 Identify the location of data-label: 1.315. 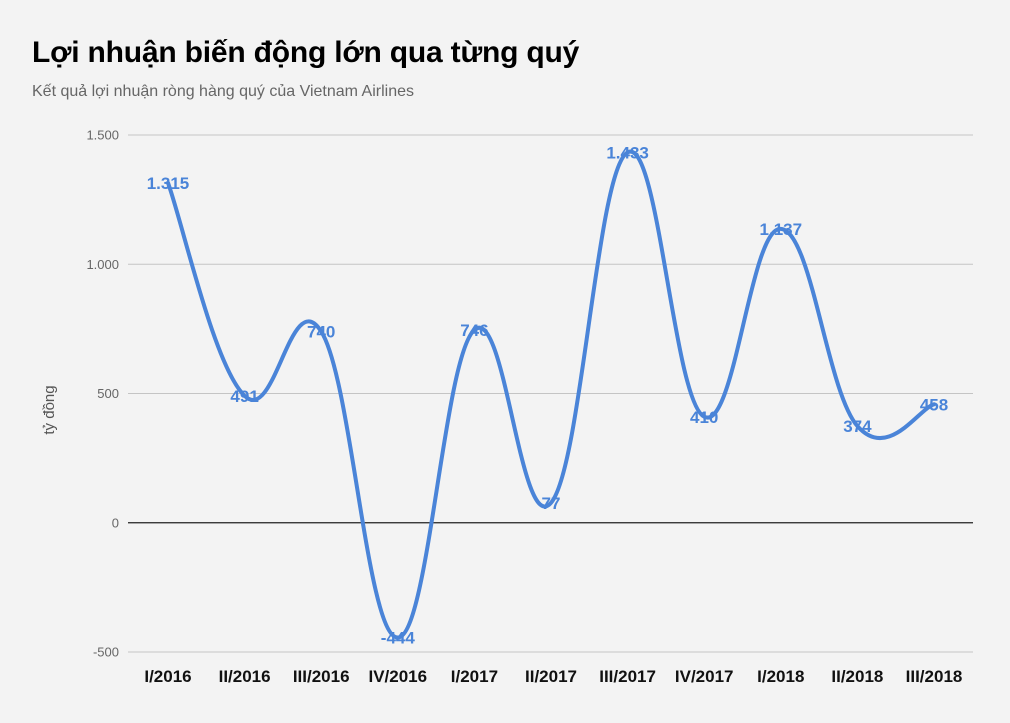
(168, 183).